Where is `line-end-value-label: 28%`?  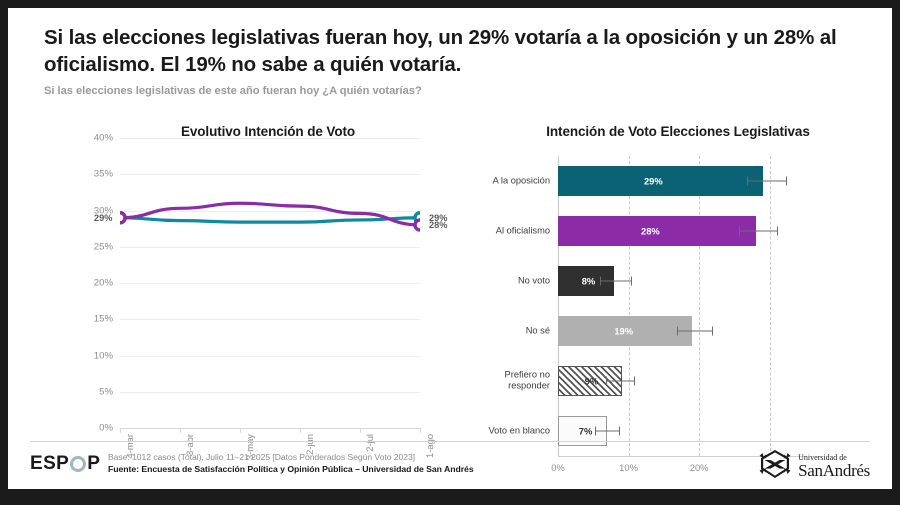
line-end-value-label: 28% is located at coordinates (438, 225).